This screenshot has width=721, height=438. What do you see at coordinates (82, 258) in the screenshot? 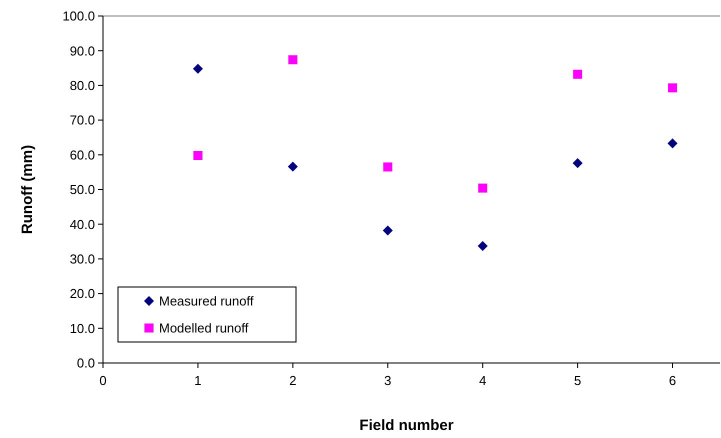
I see `y-tick-label: 30.0` at bounding box center [82, 258].